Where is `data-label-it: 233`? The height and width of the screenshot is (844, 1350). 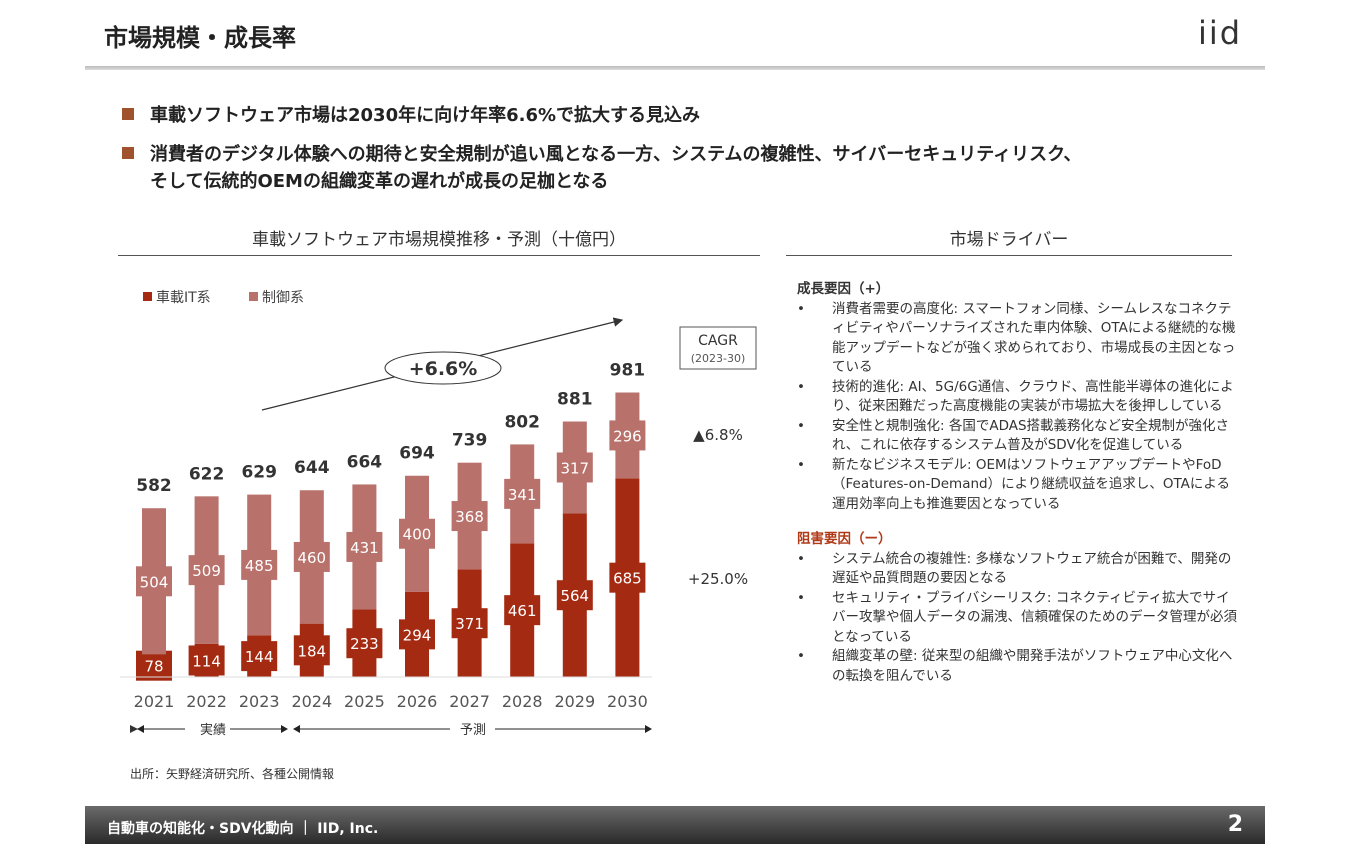
data-label-it: 233 is located at coordinates (364, 644).